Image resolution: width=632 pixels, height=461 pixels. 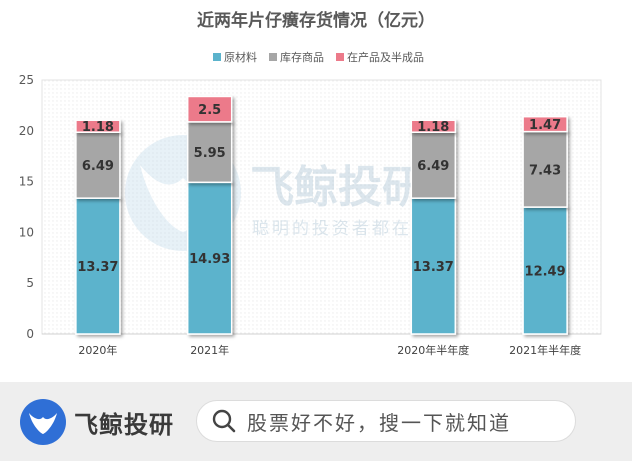 What do you see at coordinates (183, 198) in the screenshot?
I see `watermark-whale-icon` at bounding box center [183, 198].